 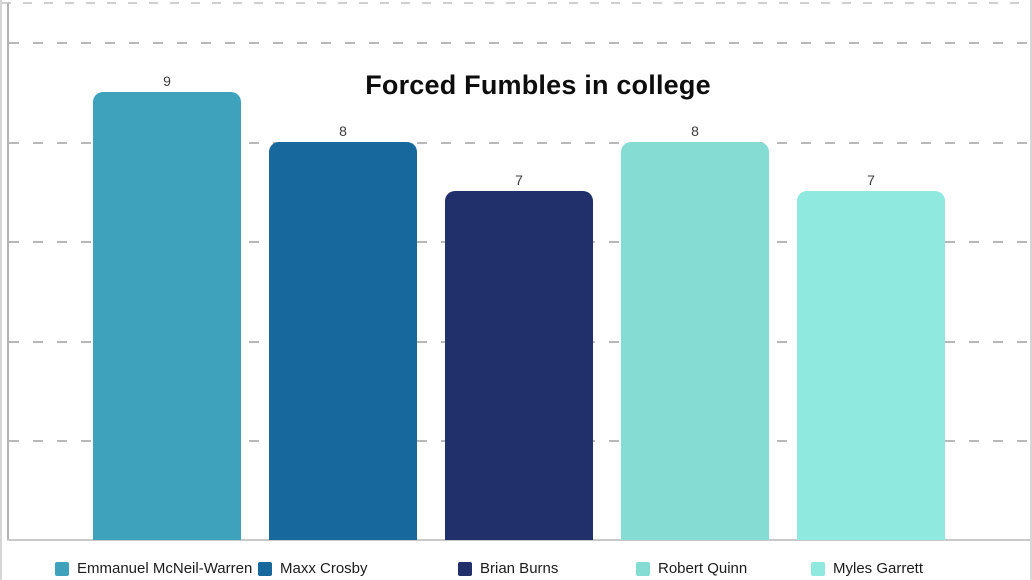 What do you see at coordinates (1, 290) in the screenshot?
I see `frame-left-border` at bounding box center [1, 290].